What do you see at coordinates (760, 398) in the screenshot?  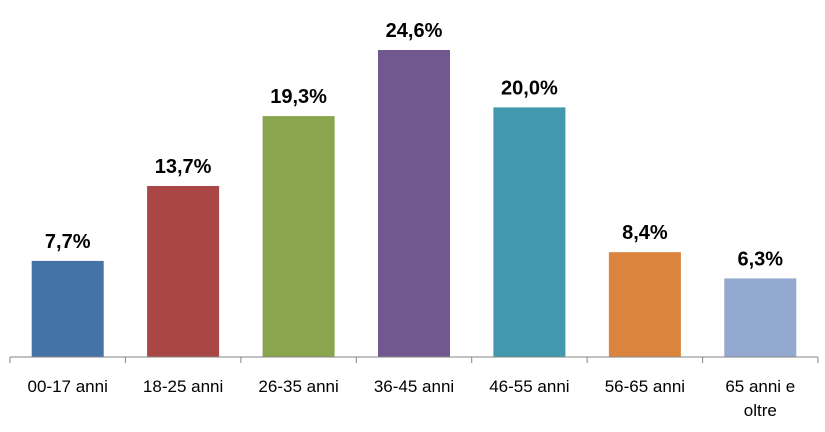 I see `x-tick-label-6: 65 anni e oltre` at bounding box center [760, 398].